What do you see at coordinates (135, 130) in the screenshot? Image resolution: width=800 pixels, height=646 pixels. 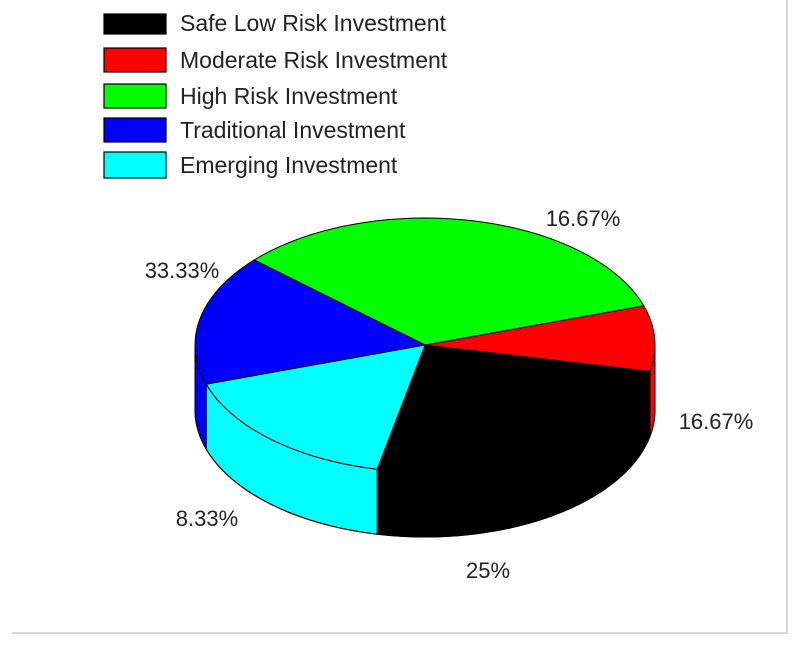 I see `legend-swatch-traditional` at bounding box center [135, 130].